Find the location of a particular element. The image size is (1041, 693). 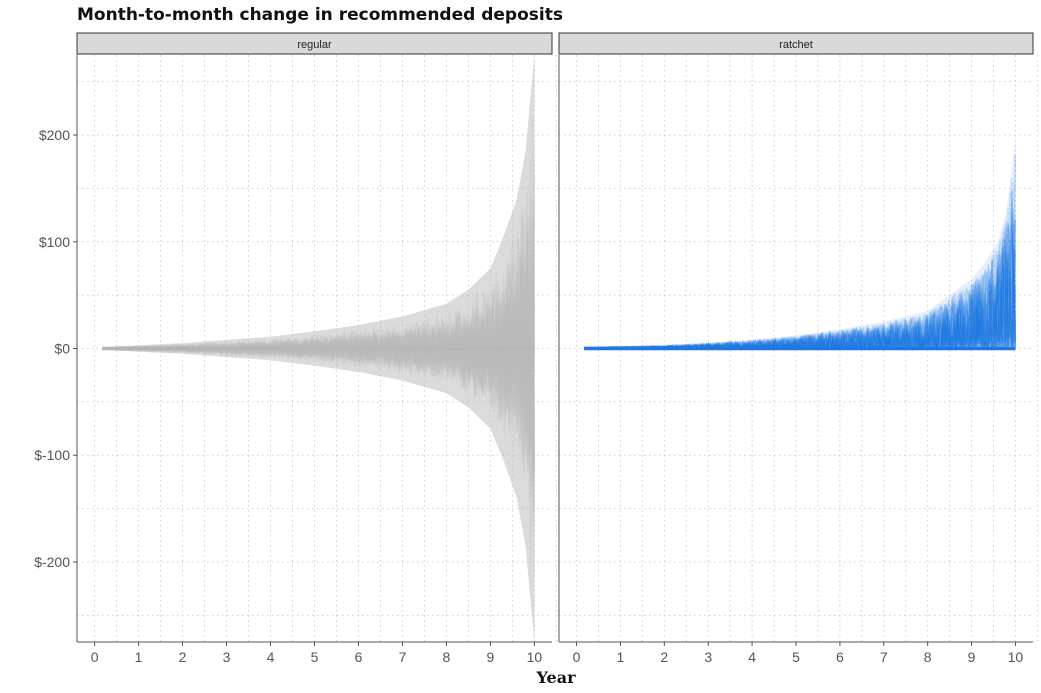

y-tick-label: $100 is located at coordinates (54, 242).